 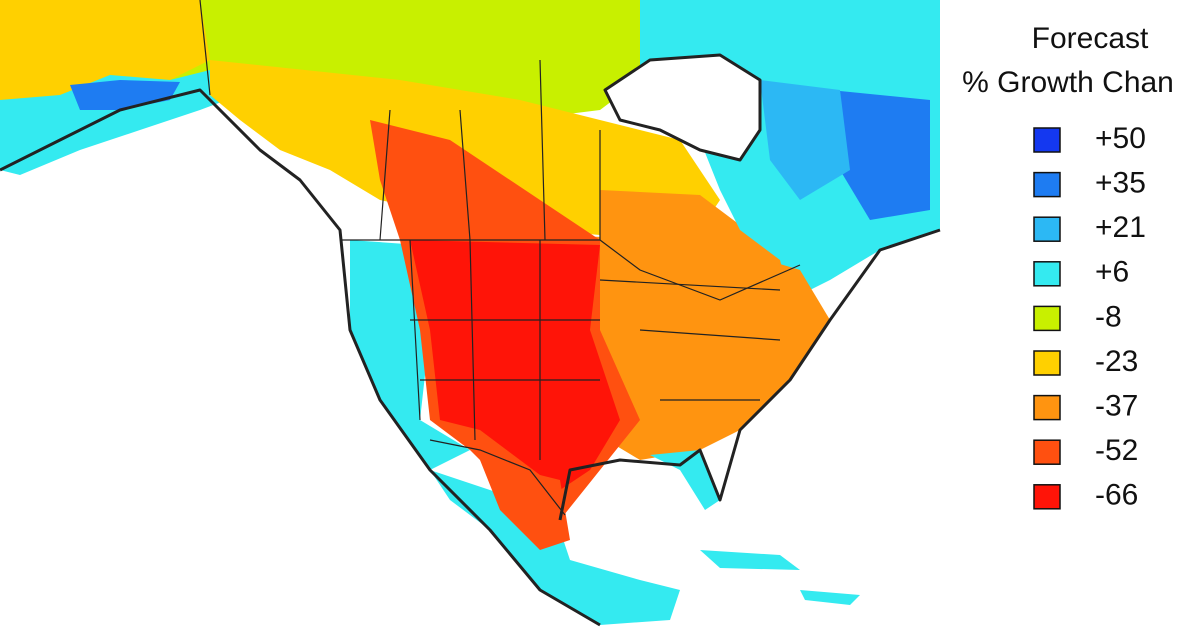 I want to click on legend-label: +21, so click(x=1120, y=227).